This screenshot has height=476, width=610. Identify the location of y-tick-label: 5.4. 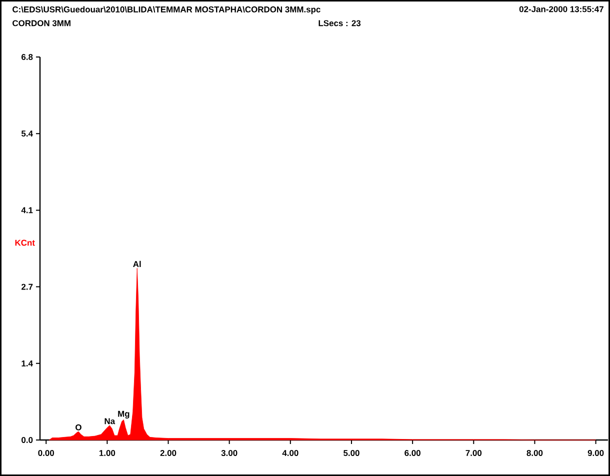
(27, 133).